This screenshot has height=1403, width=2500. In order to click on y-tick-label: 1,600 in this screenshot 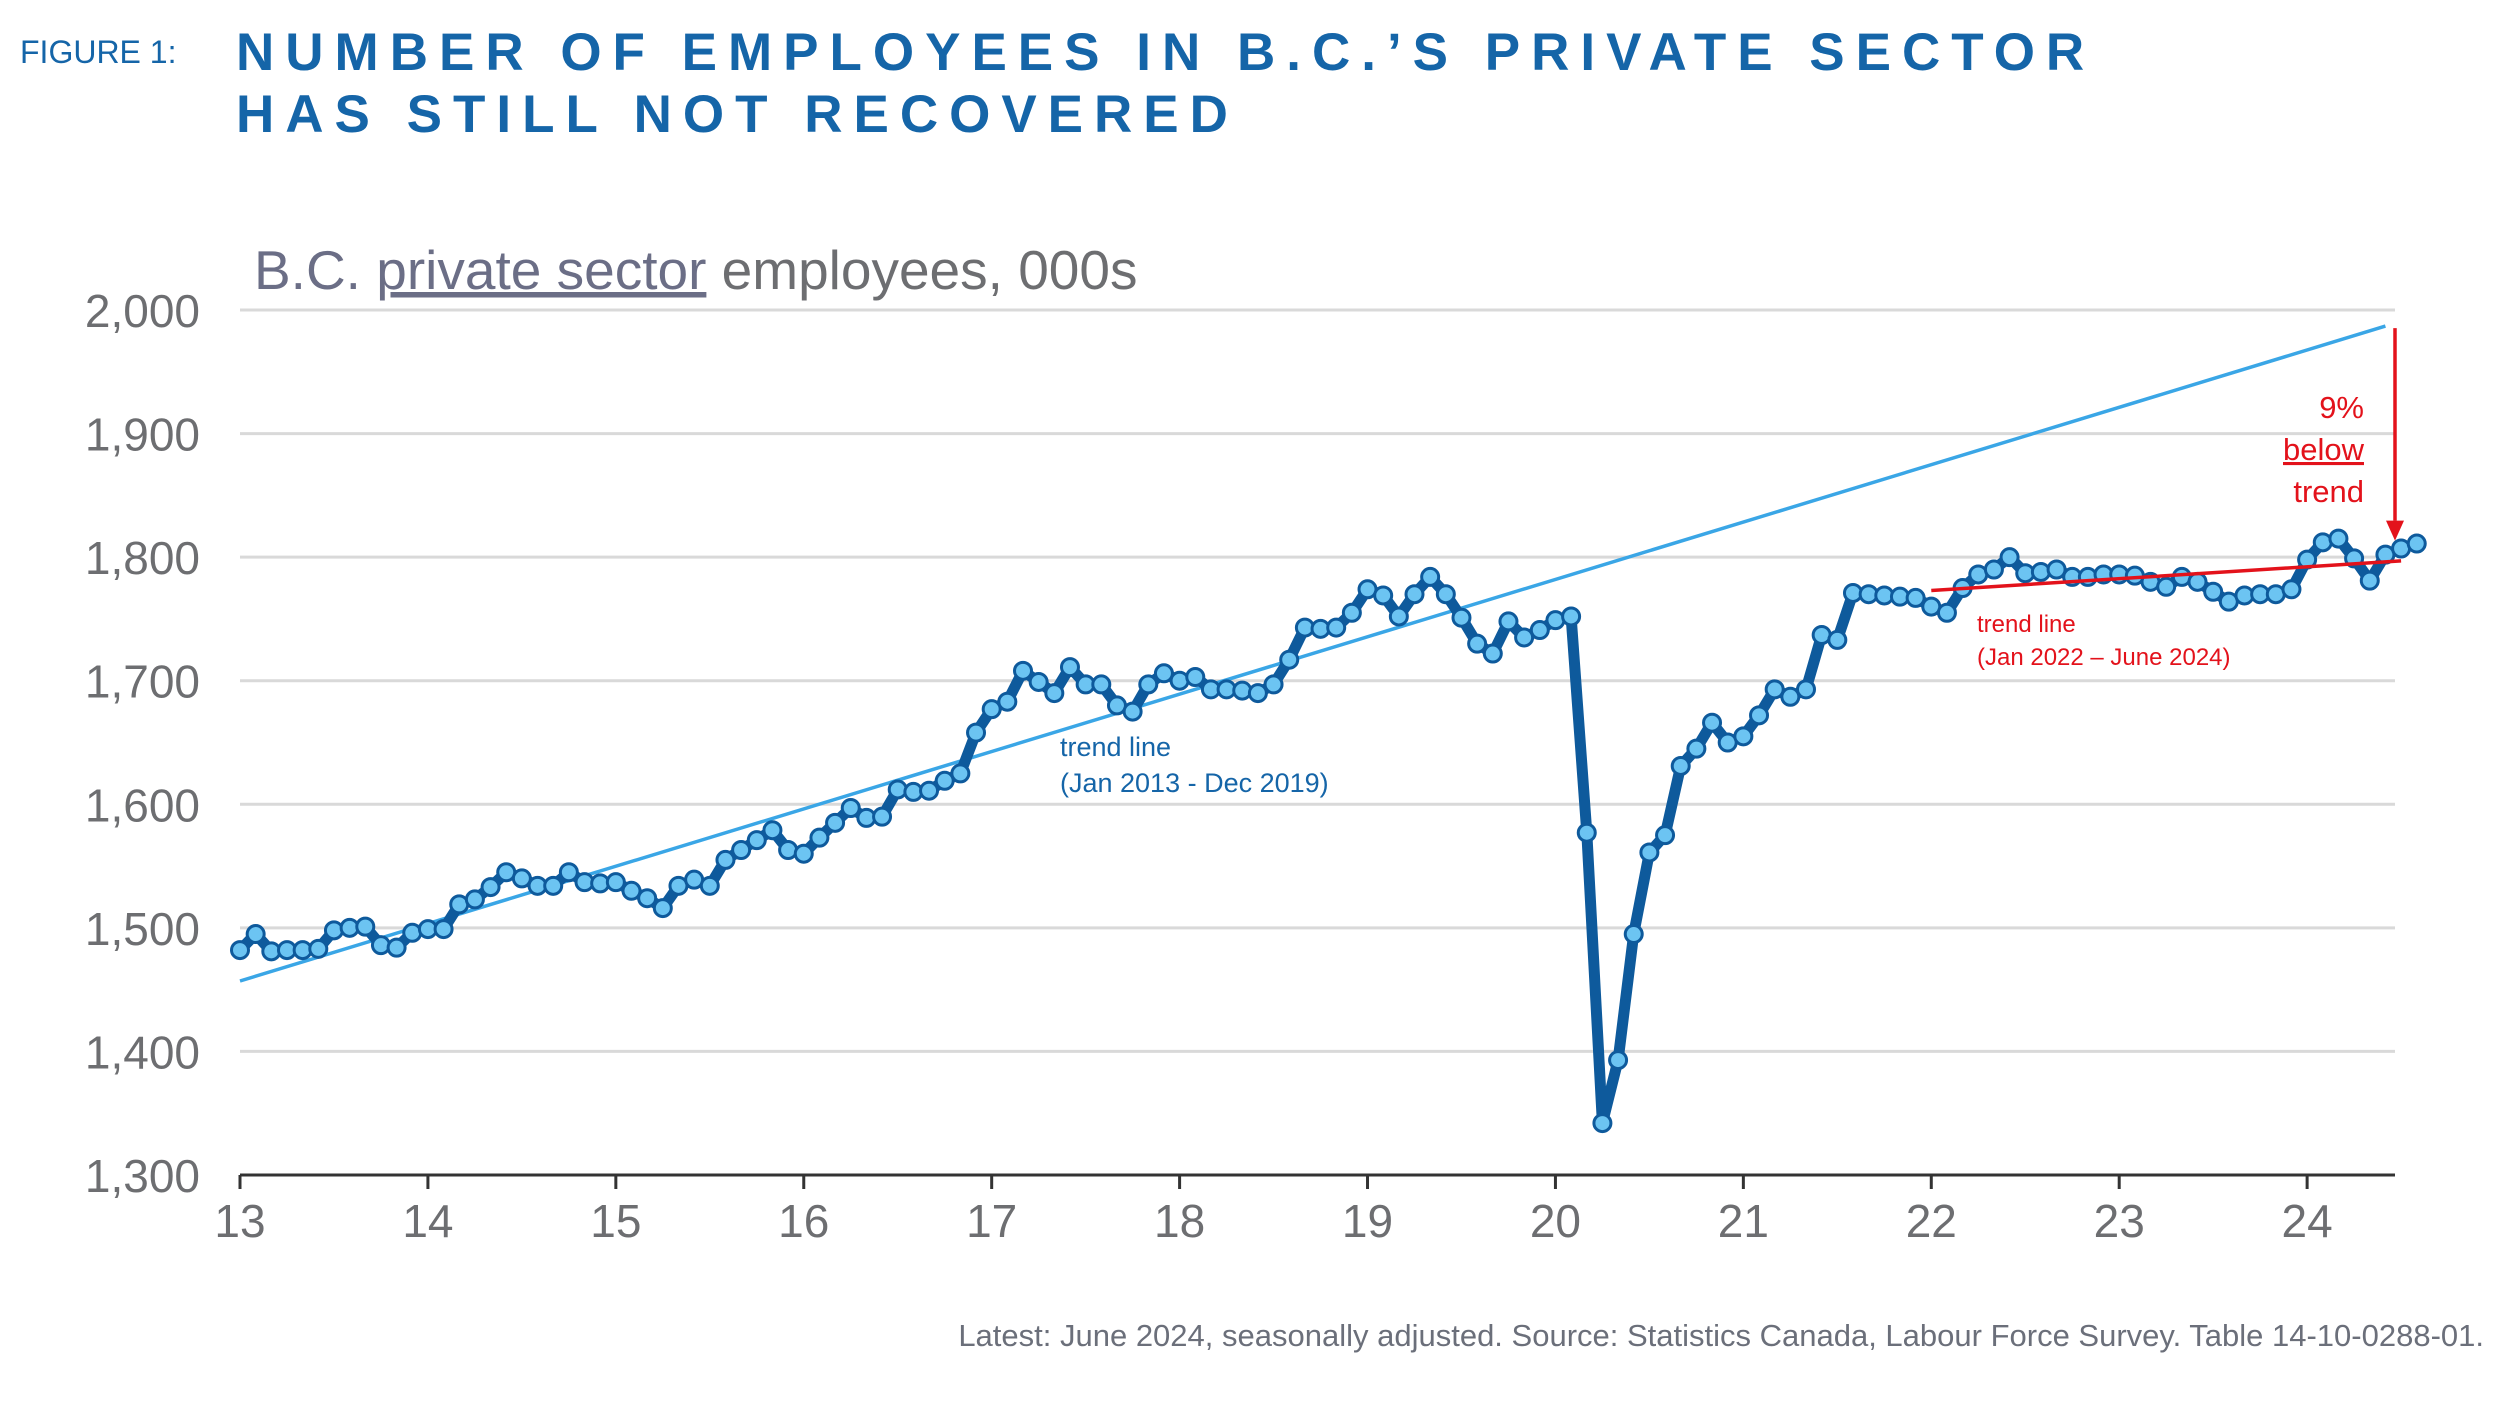, I will do `click(142, 805)`.